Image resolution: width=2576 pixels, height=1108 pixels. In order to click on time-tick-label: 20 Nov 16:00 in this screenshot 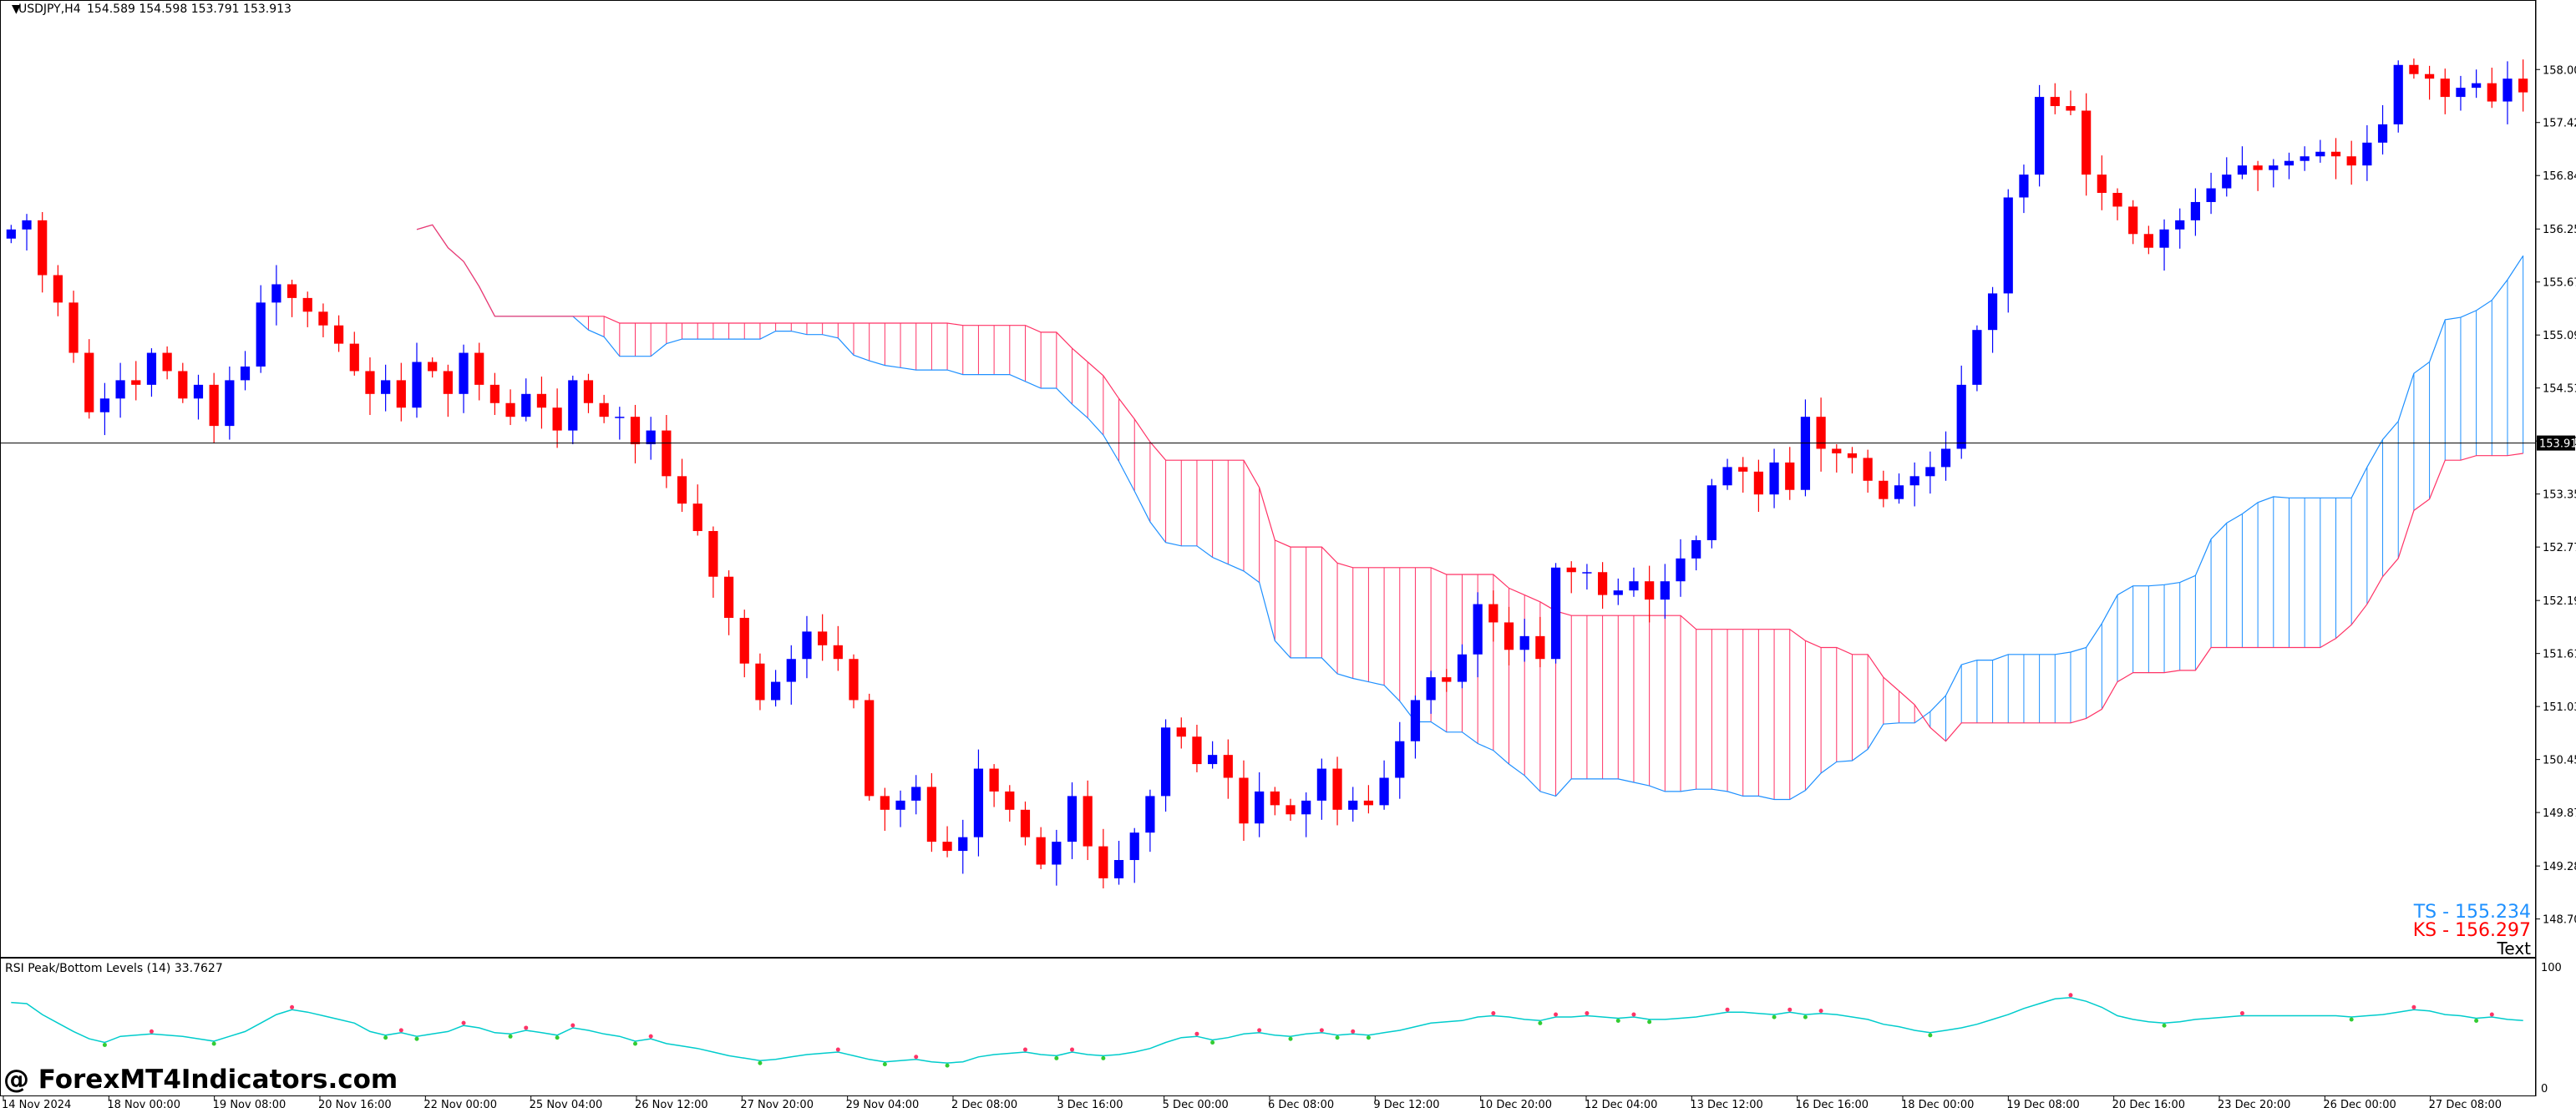, I will do `click(355, 1103)`.